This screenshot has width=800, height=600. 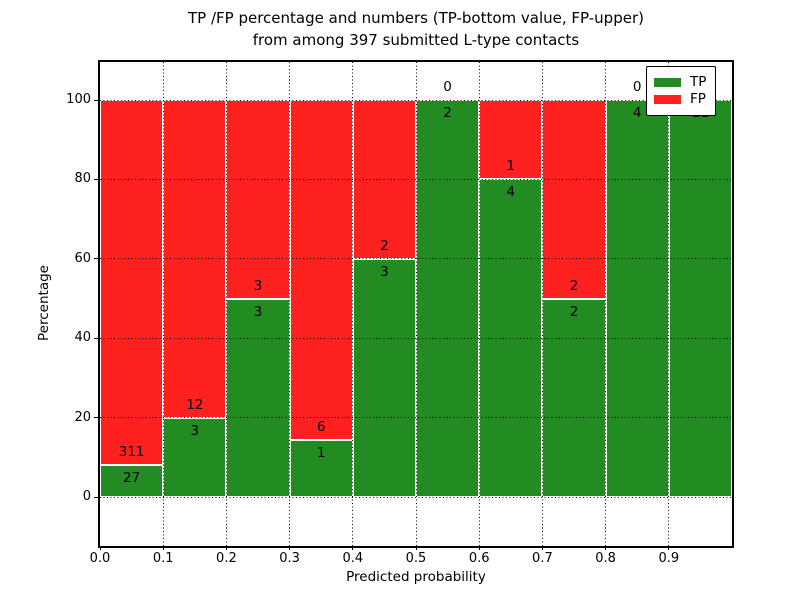 What do you see at coordinates (321, 453) in the screenshot?
I see `tp-count-label: 1` at bounding box center [321, 453].